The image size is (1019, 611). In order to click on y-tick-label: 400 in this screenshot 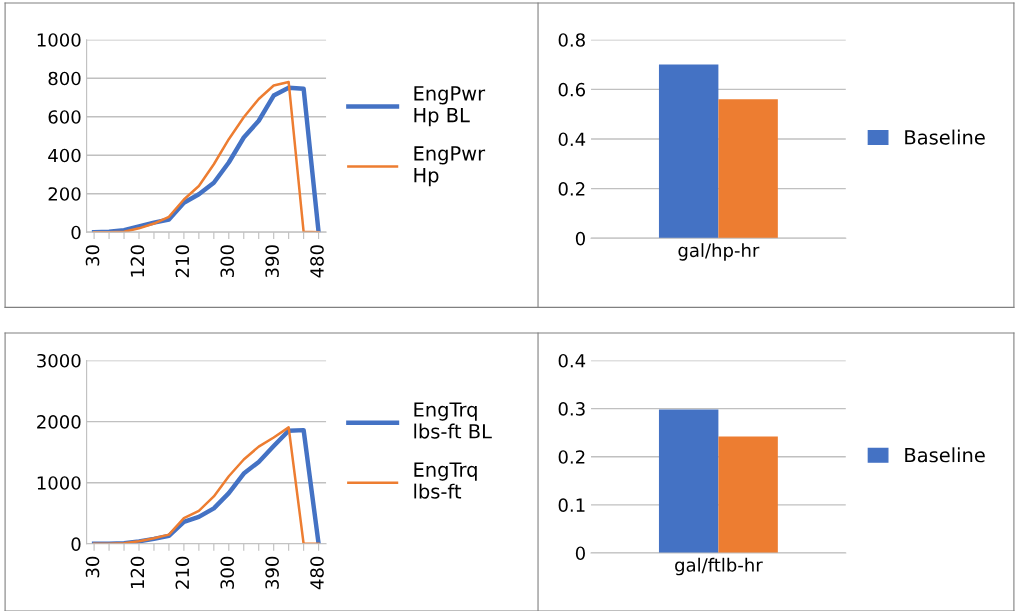, I will do `click(64, 155)`.